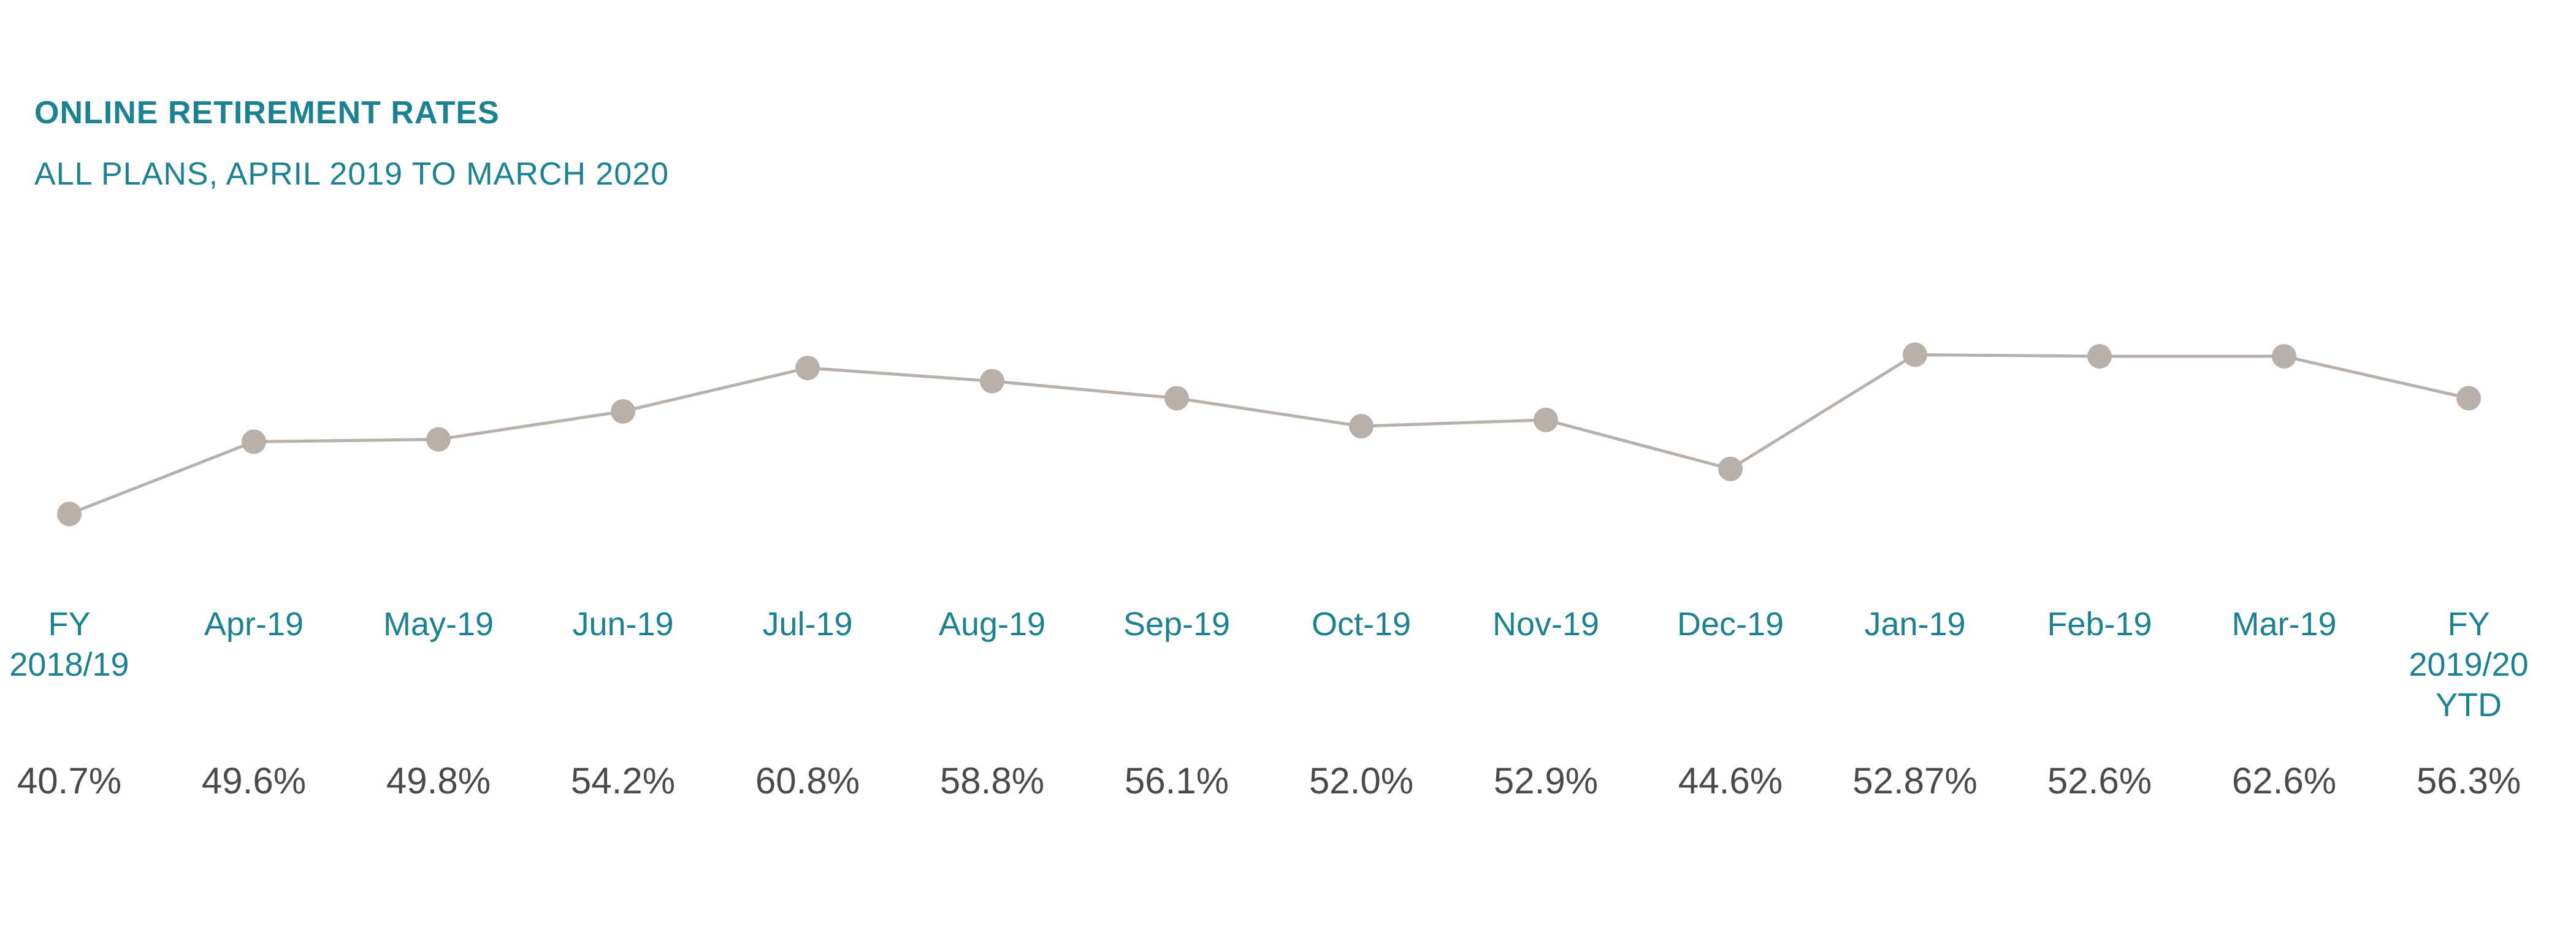 The height and width of the screenshot is (943, 2576). I want to click on x-tick-label-line: Jan-19, so click(1914, 624).